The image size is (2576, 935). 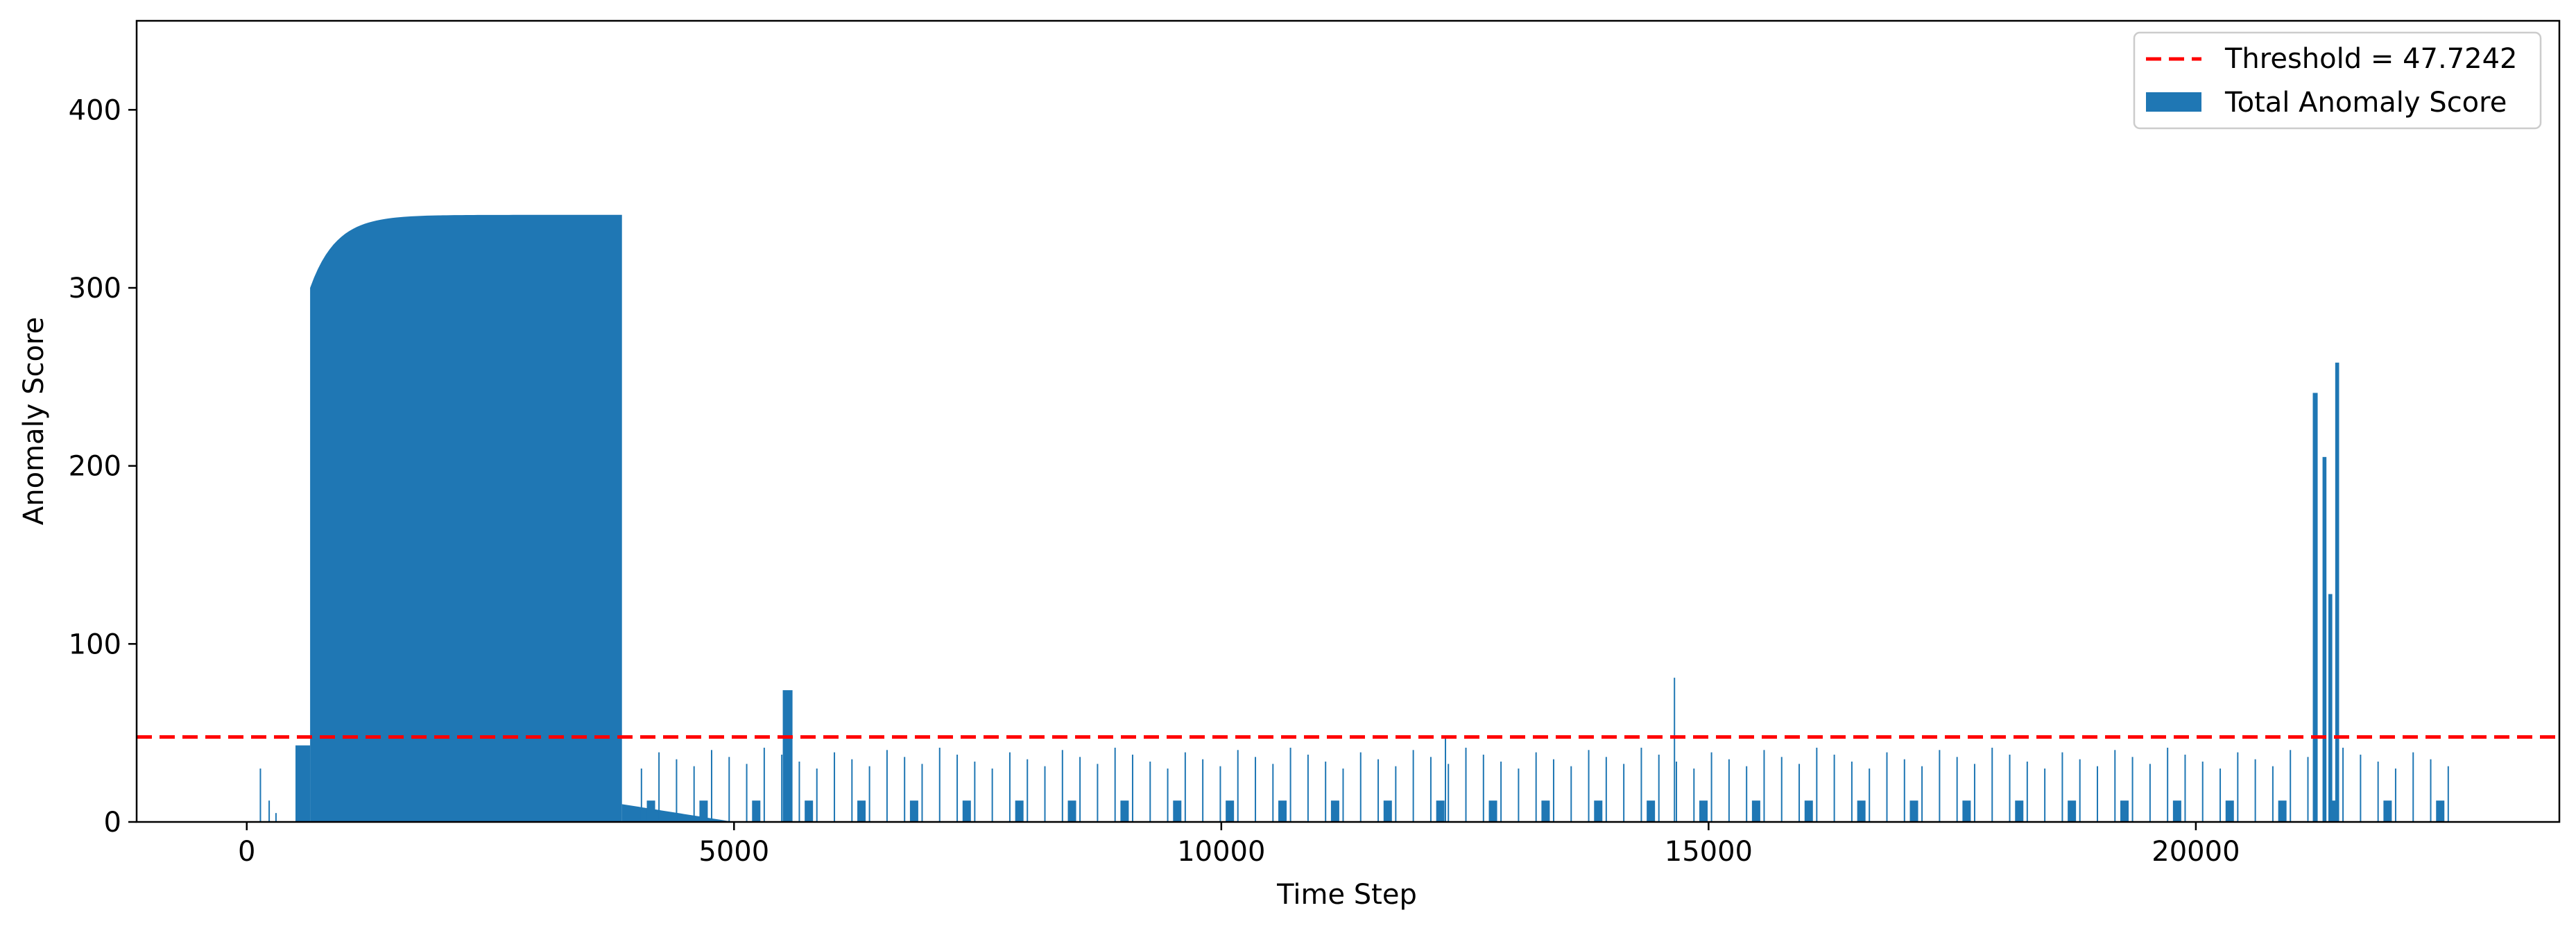 What do you see at coordinates (95, 644) in the screenshot?
I see `y-tick-label-1: 100` at bounding box center [95, 644].